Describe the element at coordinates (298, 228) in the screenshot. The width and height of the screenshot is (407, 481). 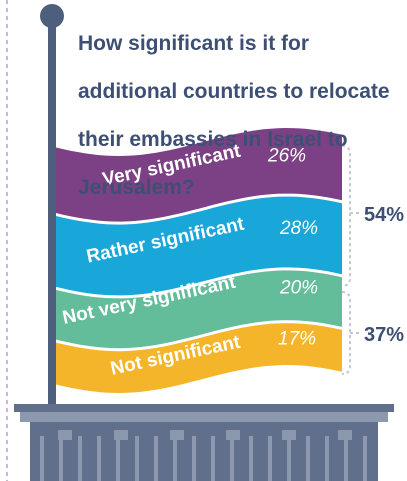
I see `band-value-rather-significant: 28%` at that location.